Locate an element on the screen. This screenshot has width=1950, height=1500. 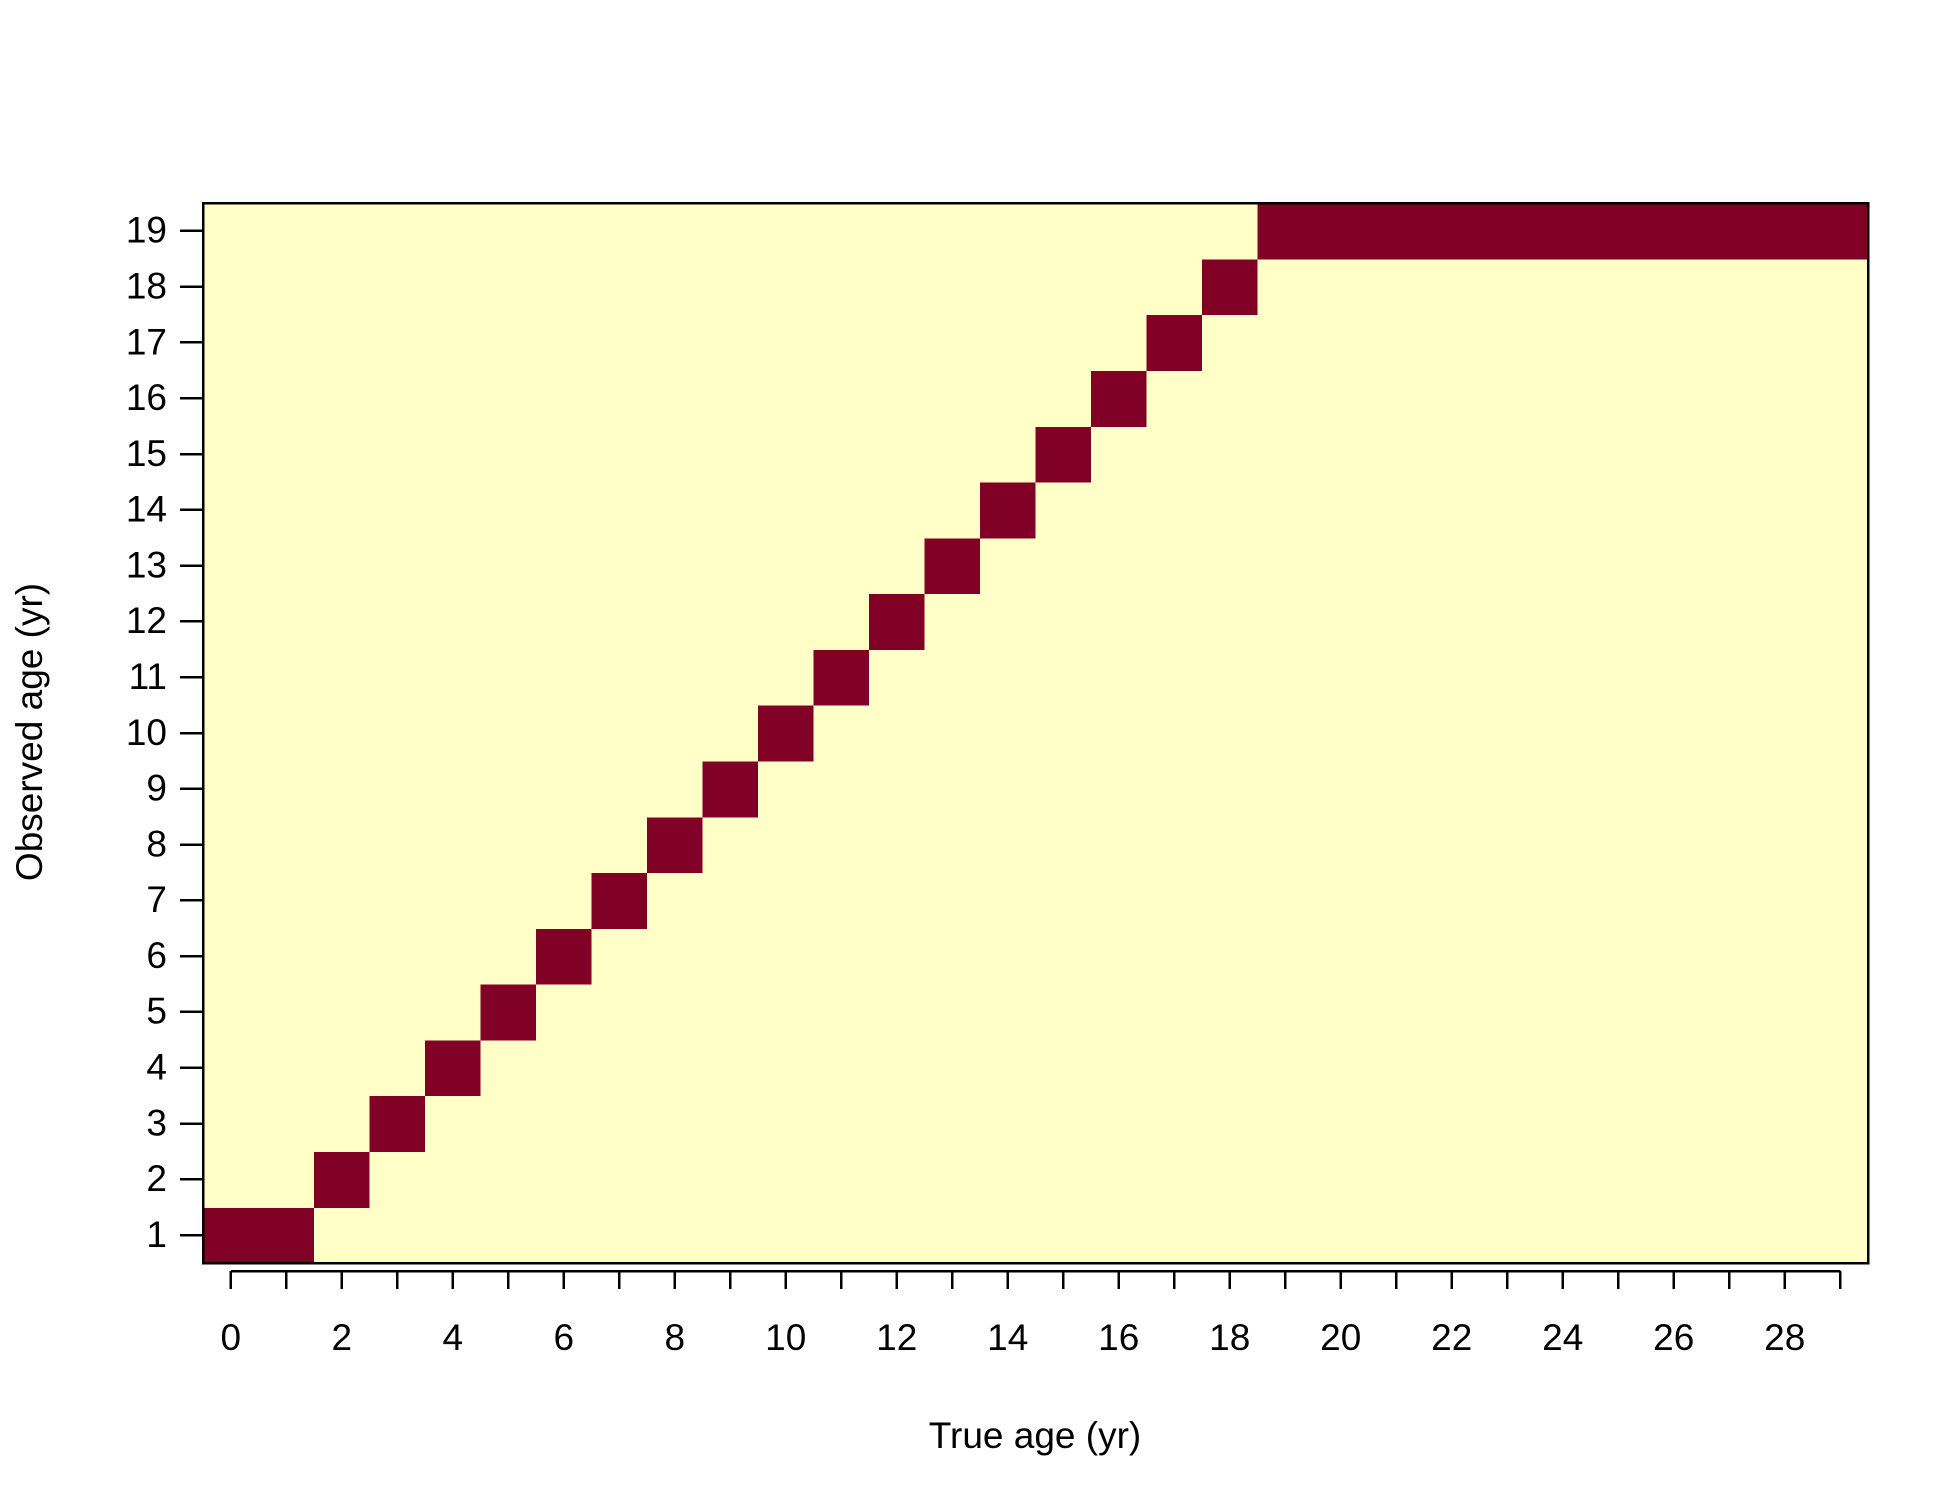
y-tick-label: 19 is located at coordinates (146, 230).